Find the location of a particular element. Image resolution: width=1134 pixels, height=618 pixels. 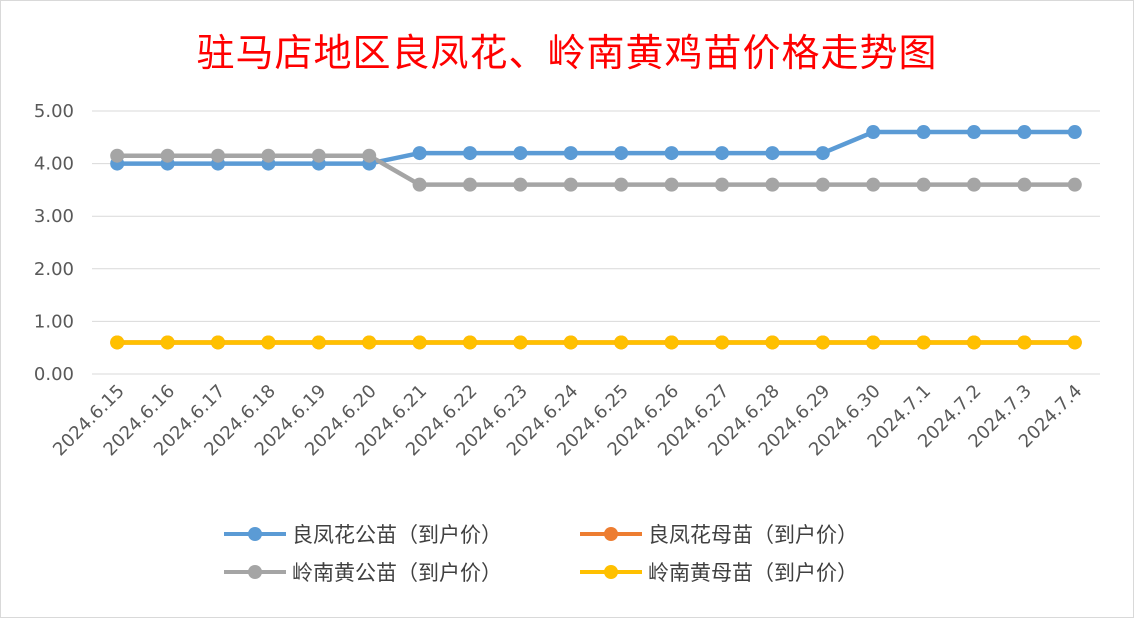

y-tick-label-5: 5.00 is located at coordinates (54, 111).